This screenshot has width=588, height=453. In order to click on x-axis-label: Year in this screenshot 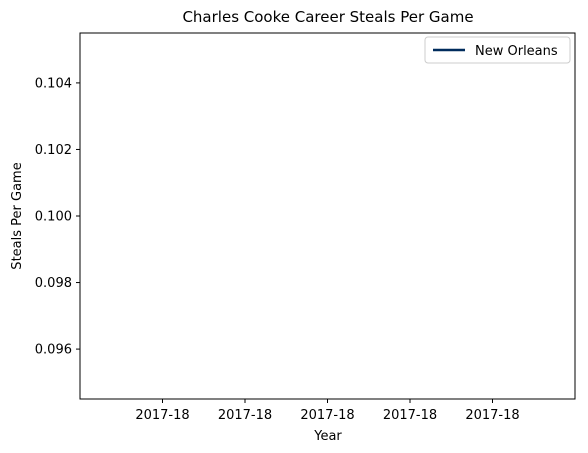, I will do `click(327, 436)`.